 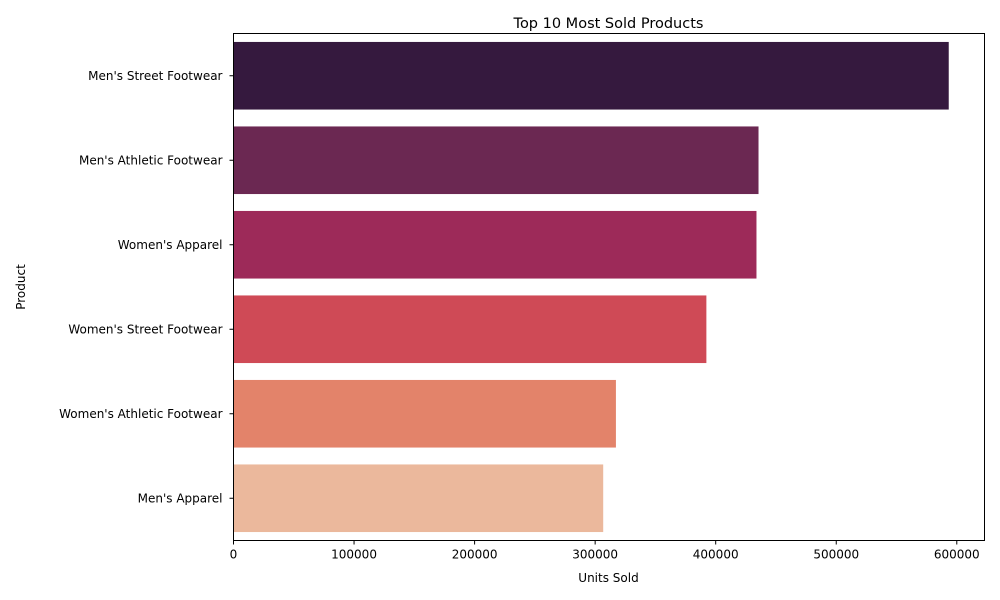 I want to click on y-tick-label: Women's Apparel, so click(x=170, y=245).